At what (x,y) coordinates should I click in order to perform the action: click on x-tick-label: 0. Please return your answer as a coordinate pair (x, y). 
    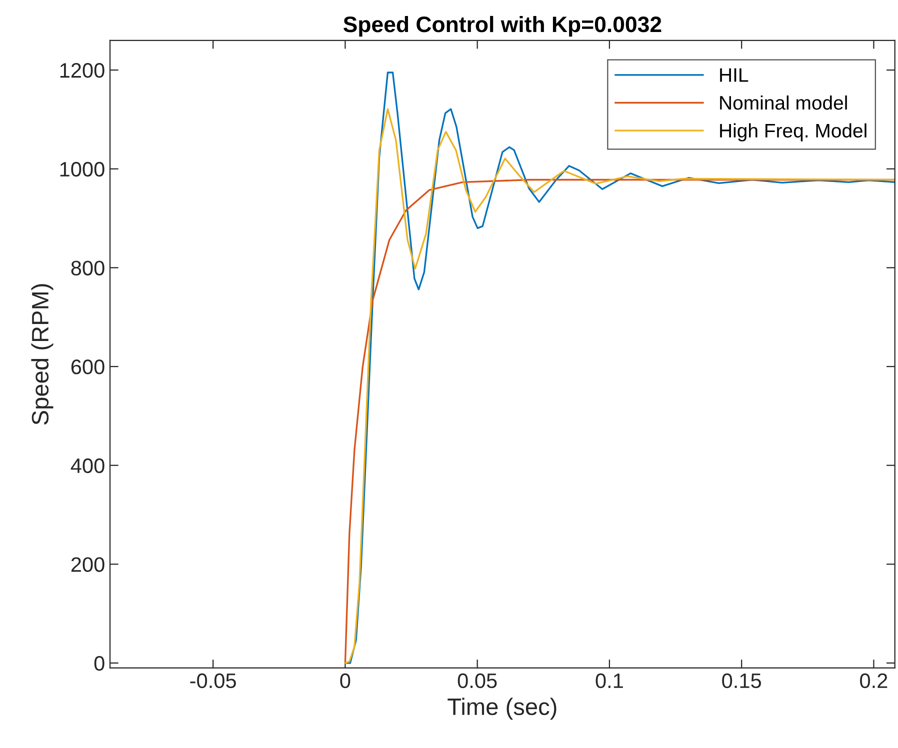
    Looking at the image, I should click on (345, 680).